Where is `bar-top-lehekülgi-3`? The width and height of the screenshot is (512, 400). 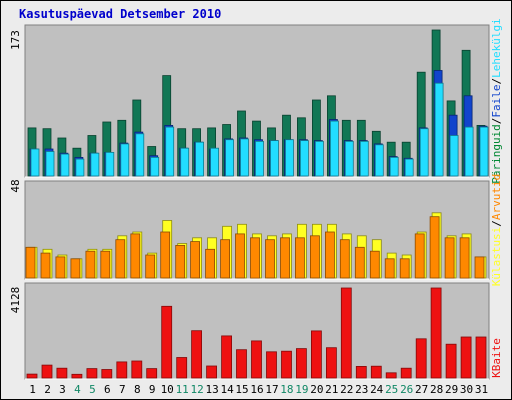
bar-top-lehekülgi-3 is located at coordinates (65, 165).